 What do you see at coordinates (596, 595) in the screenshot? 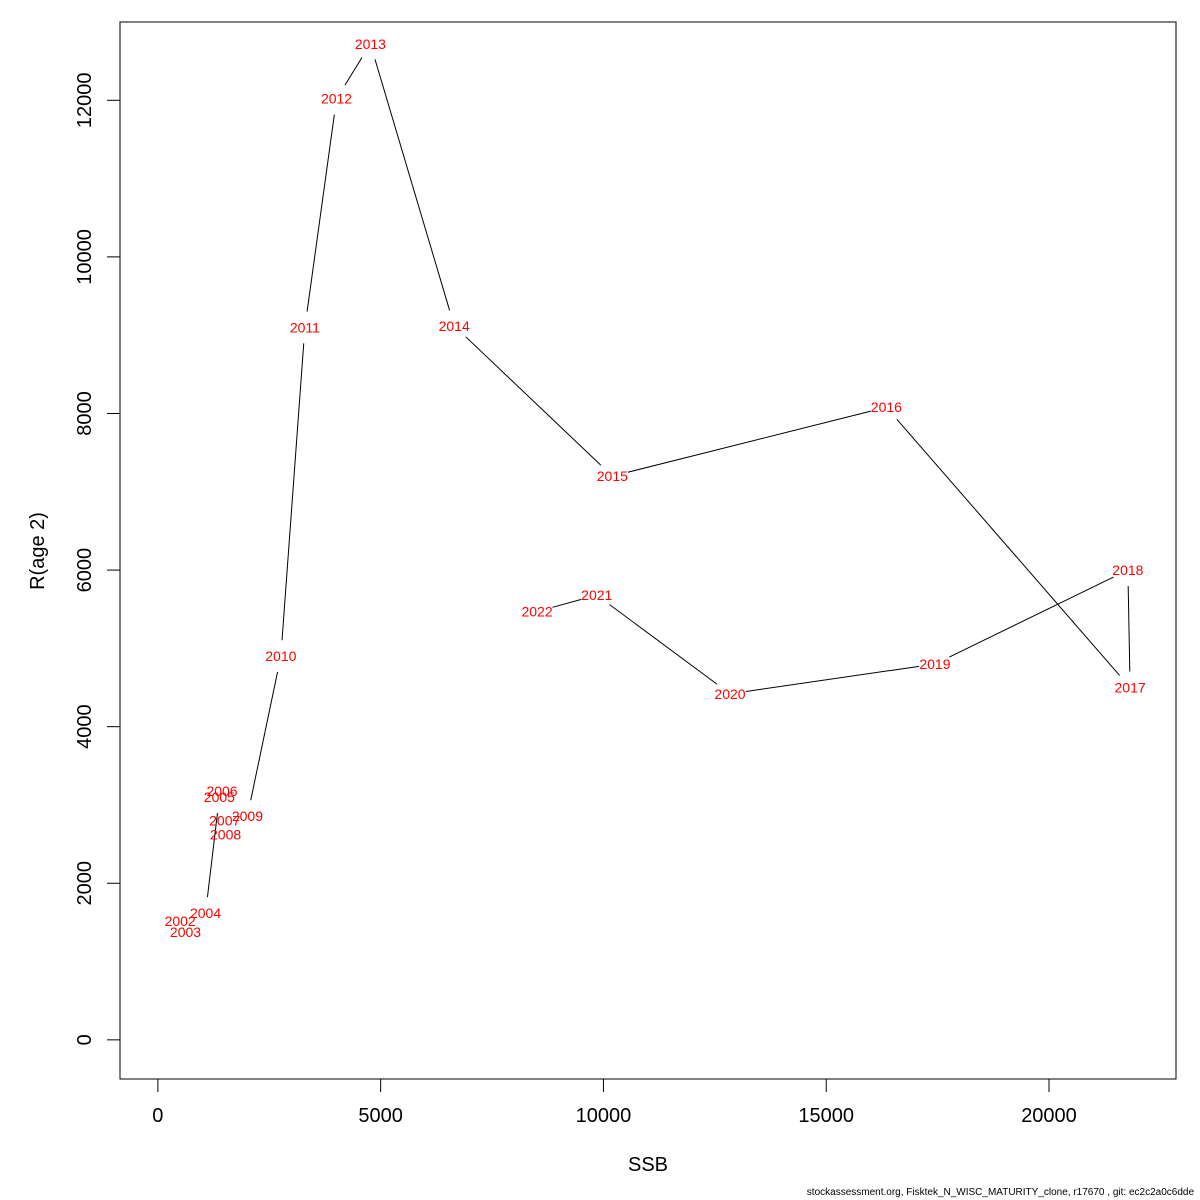
I see `point-label-2021: 2021` at bounding box center [596, 595].